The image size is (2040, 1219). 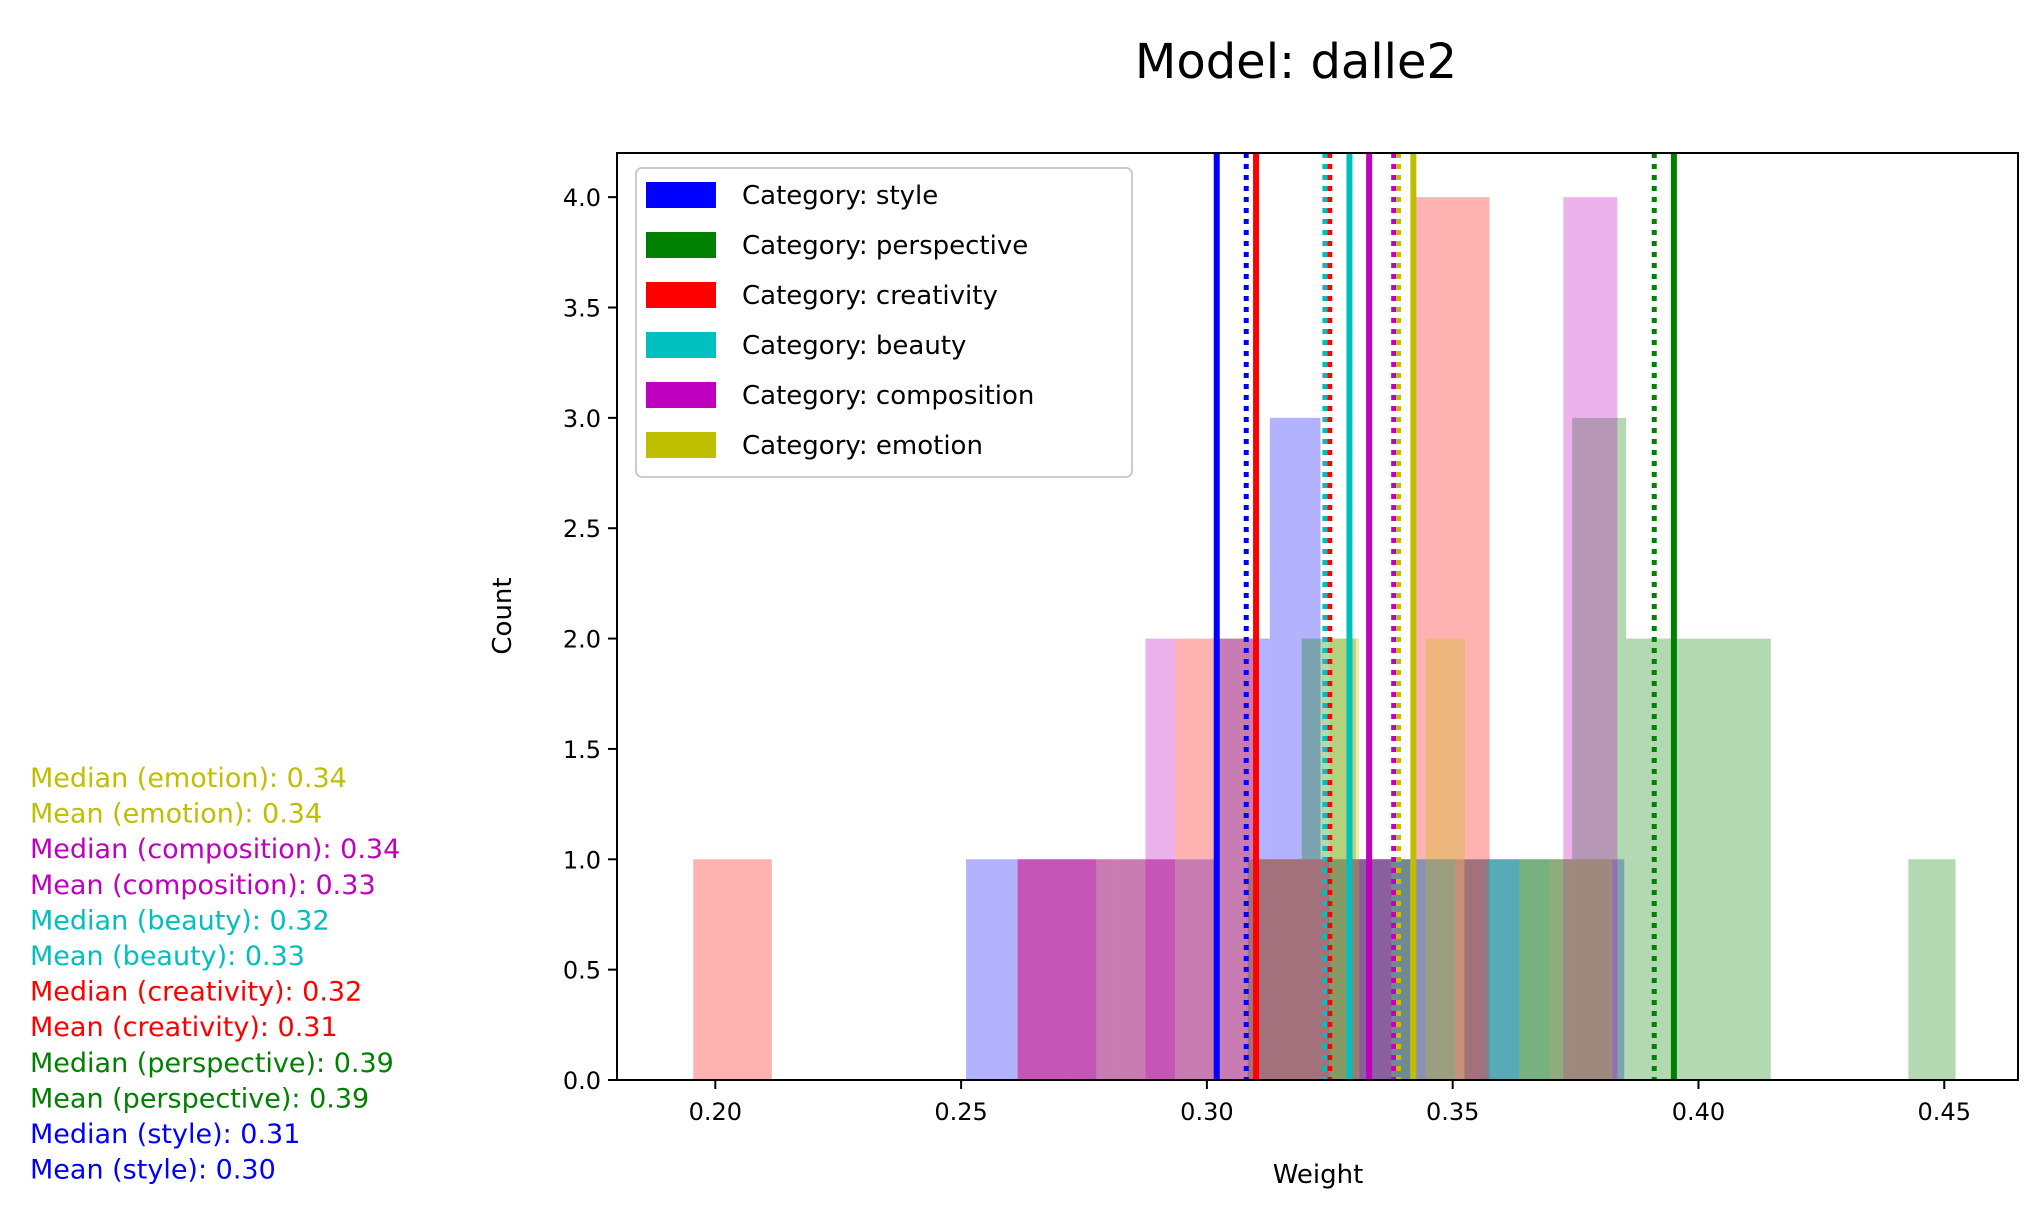 I want to click on legend-box, so click(x=884, y=322).